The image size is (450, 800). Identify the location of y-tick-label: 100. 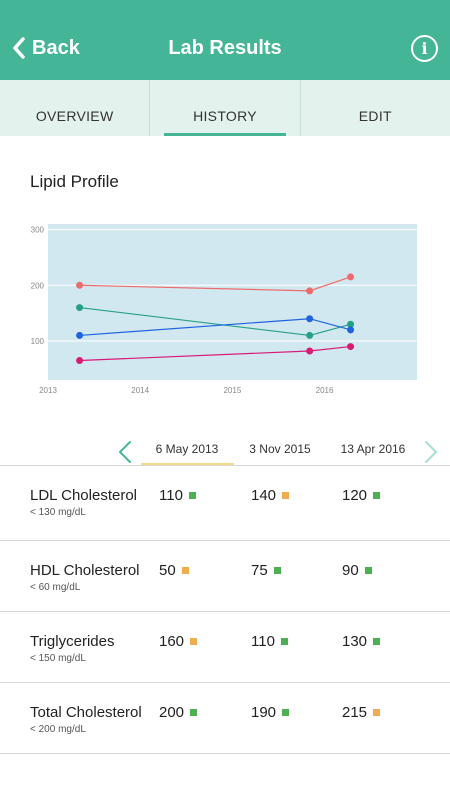
(38, 341).